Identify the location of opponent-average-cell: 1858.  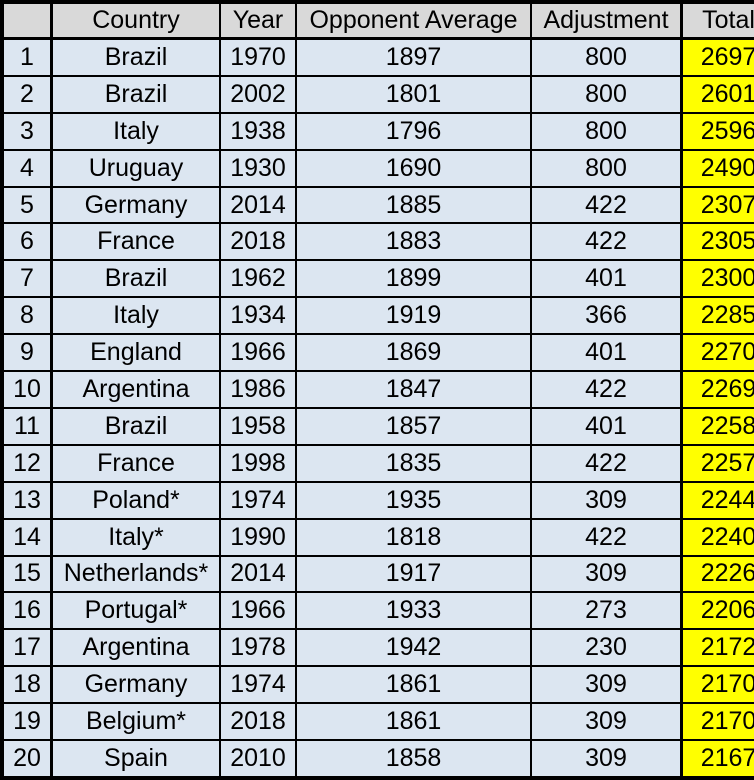
(413, 759).